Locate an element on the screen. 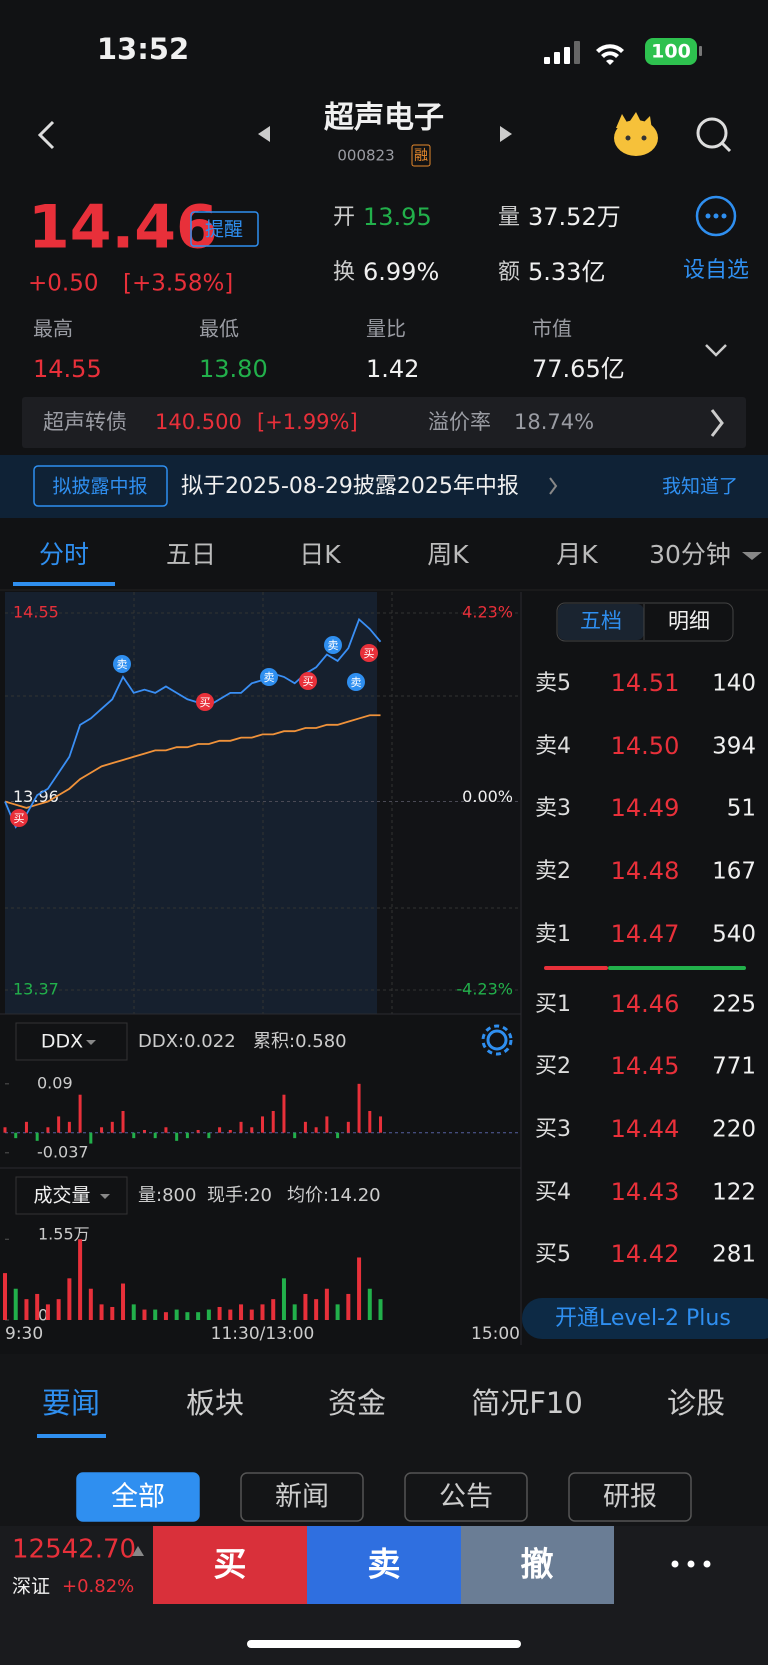 The width and height of the screenshot is (768, 1665). chart-tab: 日K is located at coordinates (320, 554).